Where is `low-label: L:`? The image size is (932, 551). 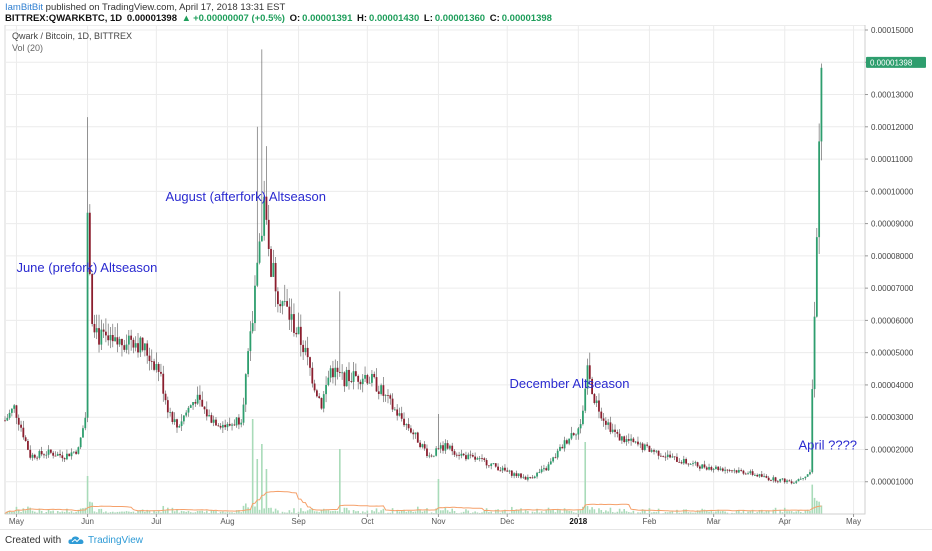 low-label: L: is located at coordinates (428, 18).